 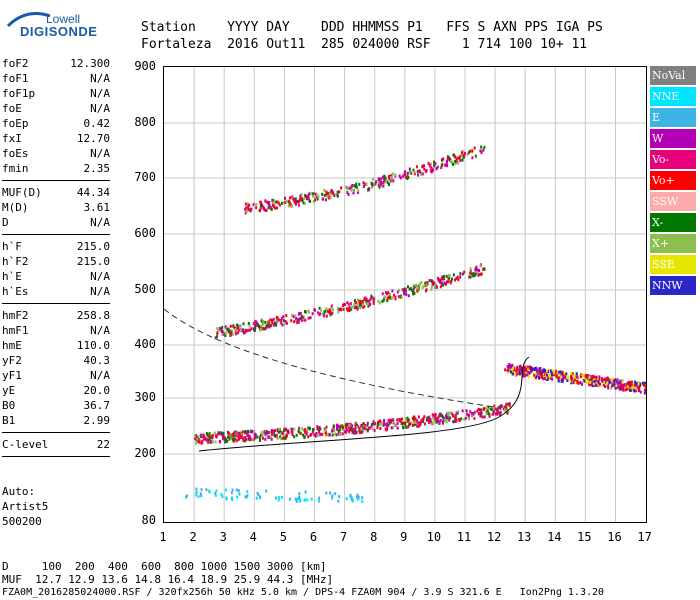 I want to click on x-tick-label: 2, so click(x=193, y=537).